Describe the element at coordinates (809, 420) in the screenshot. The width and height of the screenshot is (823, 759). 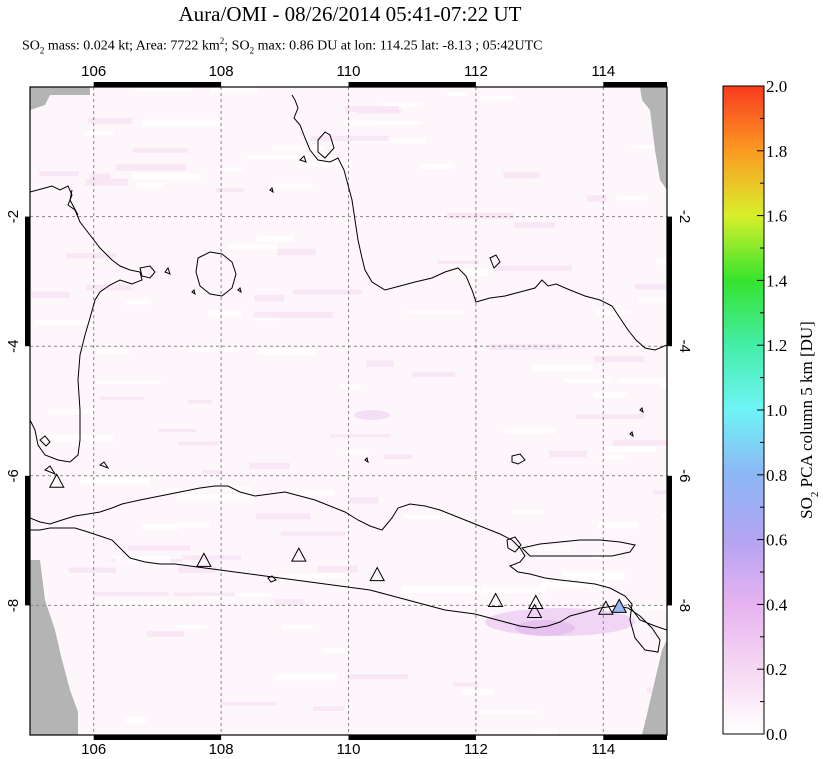
I see `colorbar-label: SO2 PCA column 5 km [DU]` at that location.